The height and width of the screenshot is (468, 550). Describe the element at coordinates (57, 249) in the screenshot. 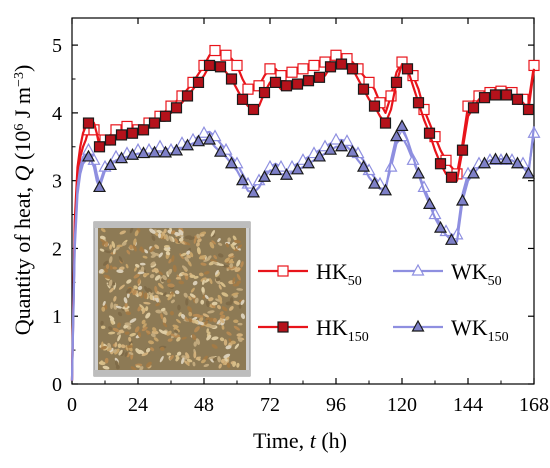

I see `y-tick-label: 2` at that location.